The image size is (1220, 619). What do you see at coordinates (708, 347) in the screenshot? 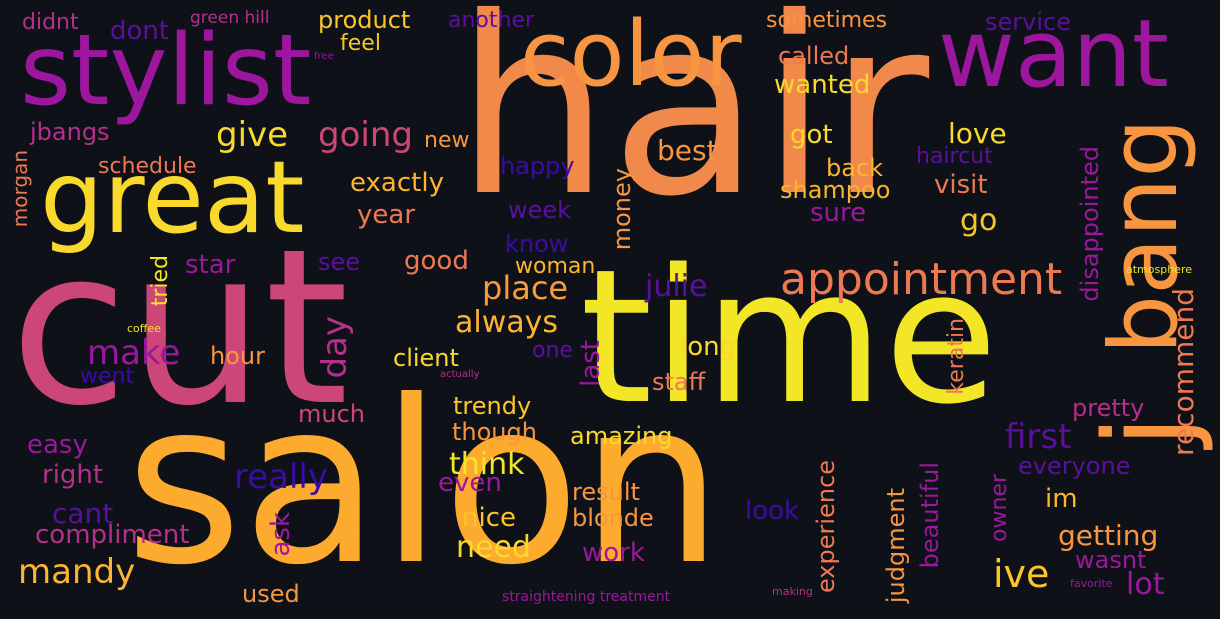
I see `word-long: long` at bounding box center [708, 347].